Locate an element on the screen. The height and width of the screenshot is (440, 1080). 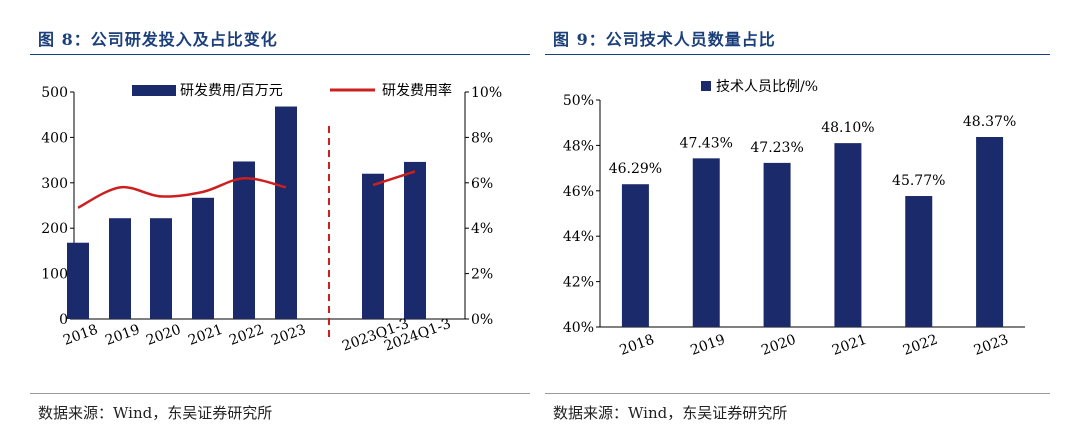
right-chart-title: 图 9：公司技术人员数量占比 is located at coordinates (664, 39).